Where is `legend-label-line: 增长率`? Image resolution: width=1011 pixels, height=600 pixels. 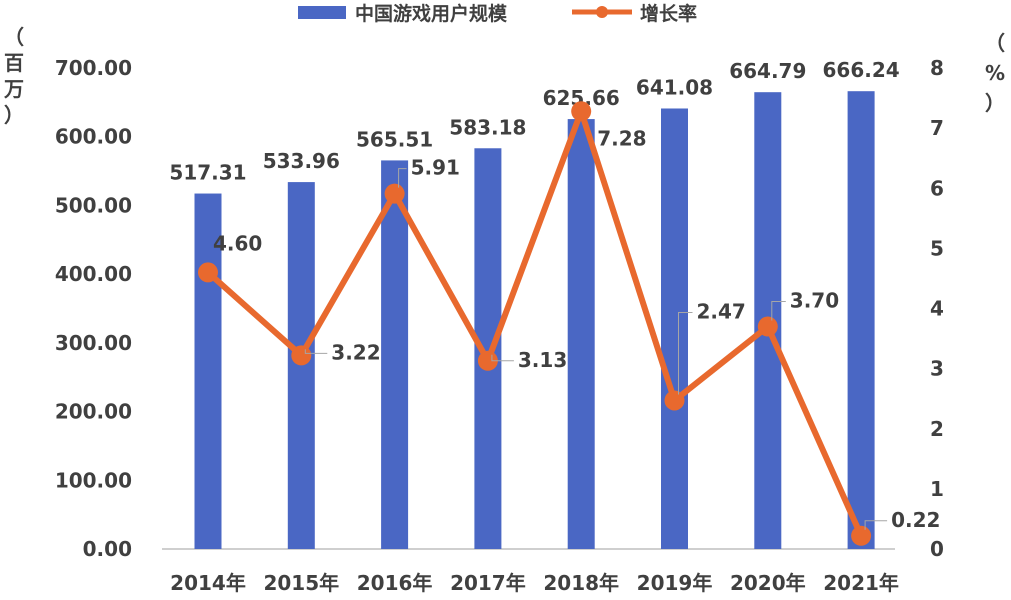
legend-label-line: 增长率 is located at coordinates (668, 13).